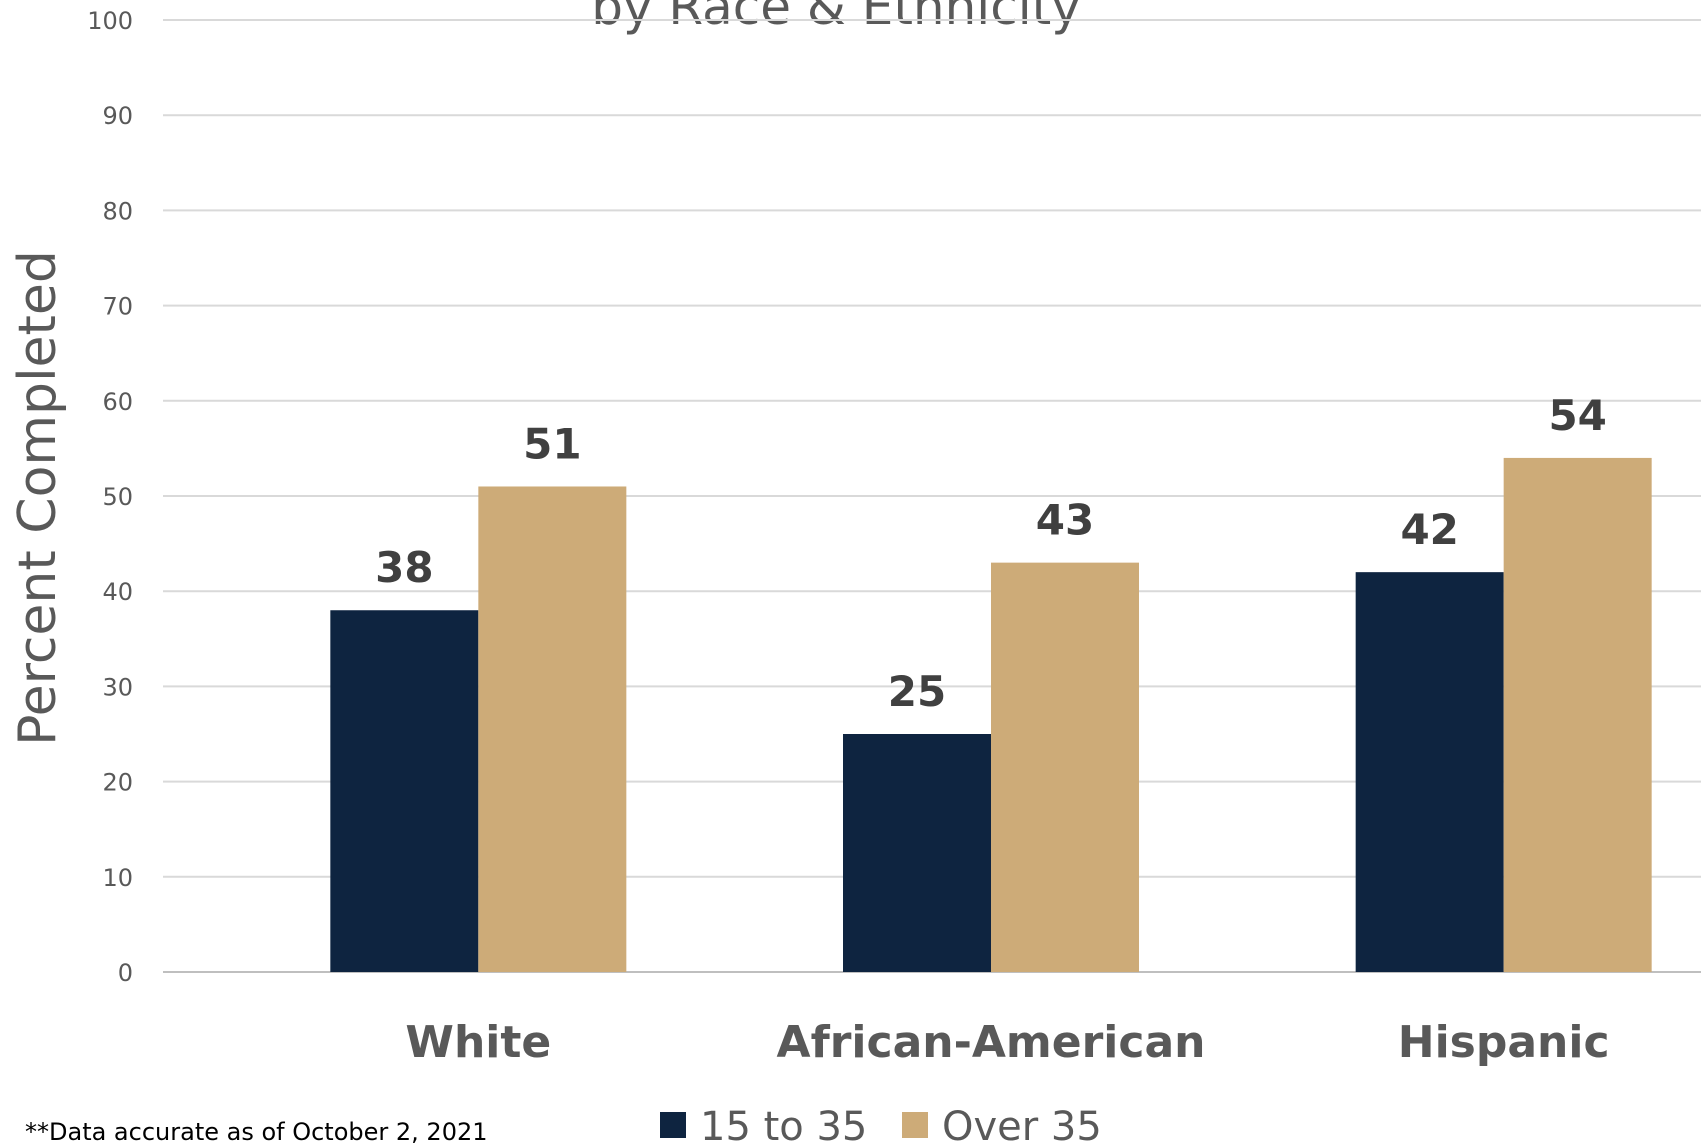 This screenshot has height=1143, width=1701. I want to click on chart-title: by Race & Ethnicity, so click(836, 18).